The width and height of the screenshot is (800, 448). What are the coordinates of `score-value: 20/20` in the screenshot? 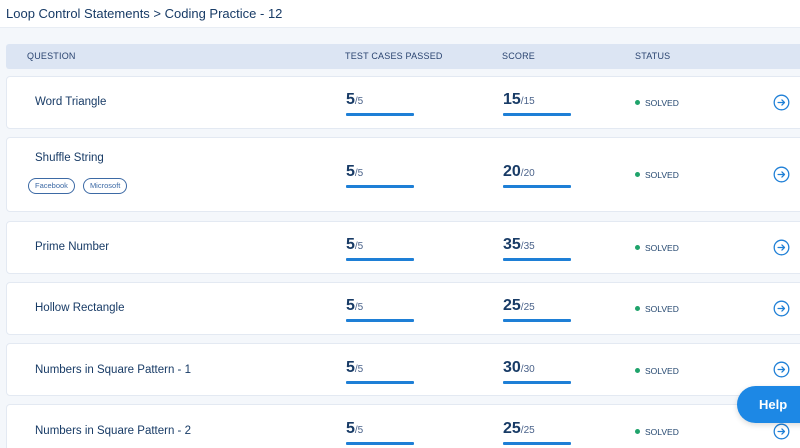 It's located at (519, 172).